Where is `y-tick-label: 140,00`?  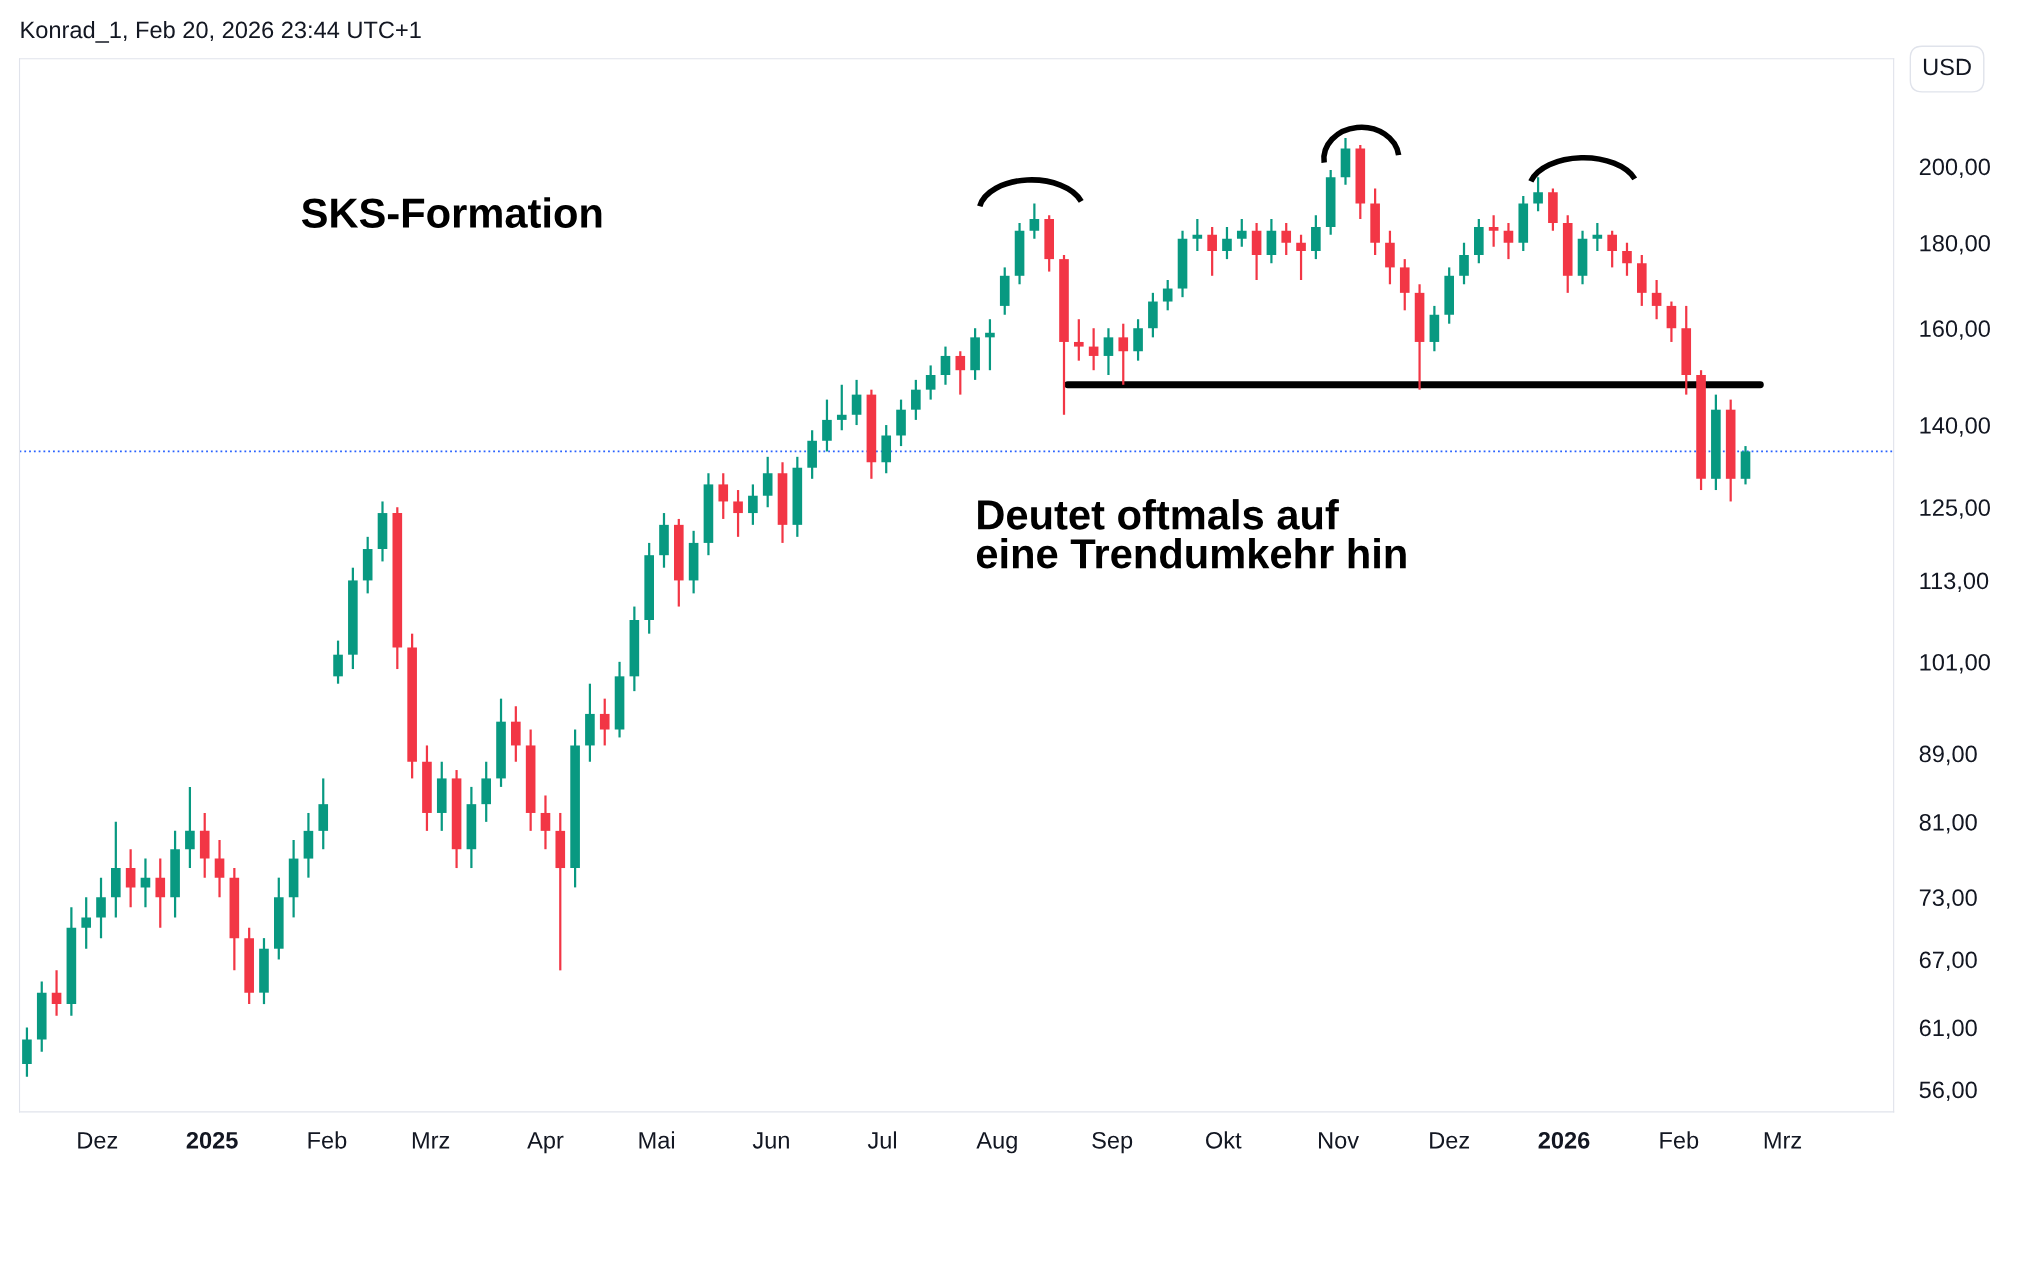 y-tick-label: 140,00 is located at coordinates (1955, 427).